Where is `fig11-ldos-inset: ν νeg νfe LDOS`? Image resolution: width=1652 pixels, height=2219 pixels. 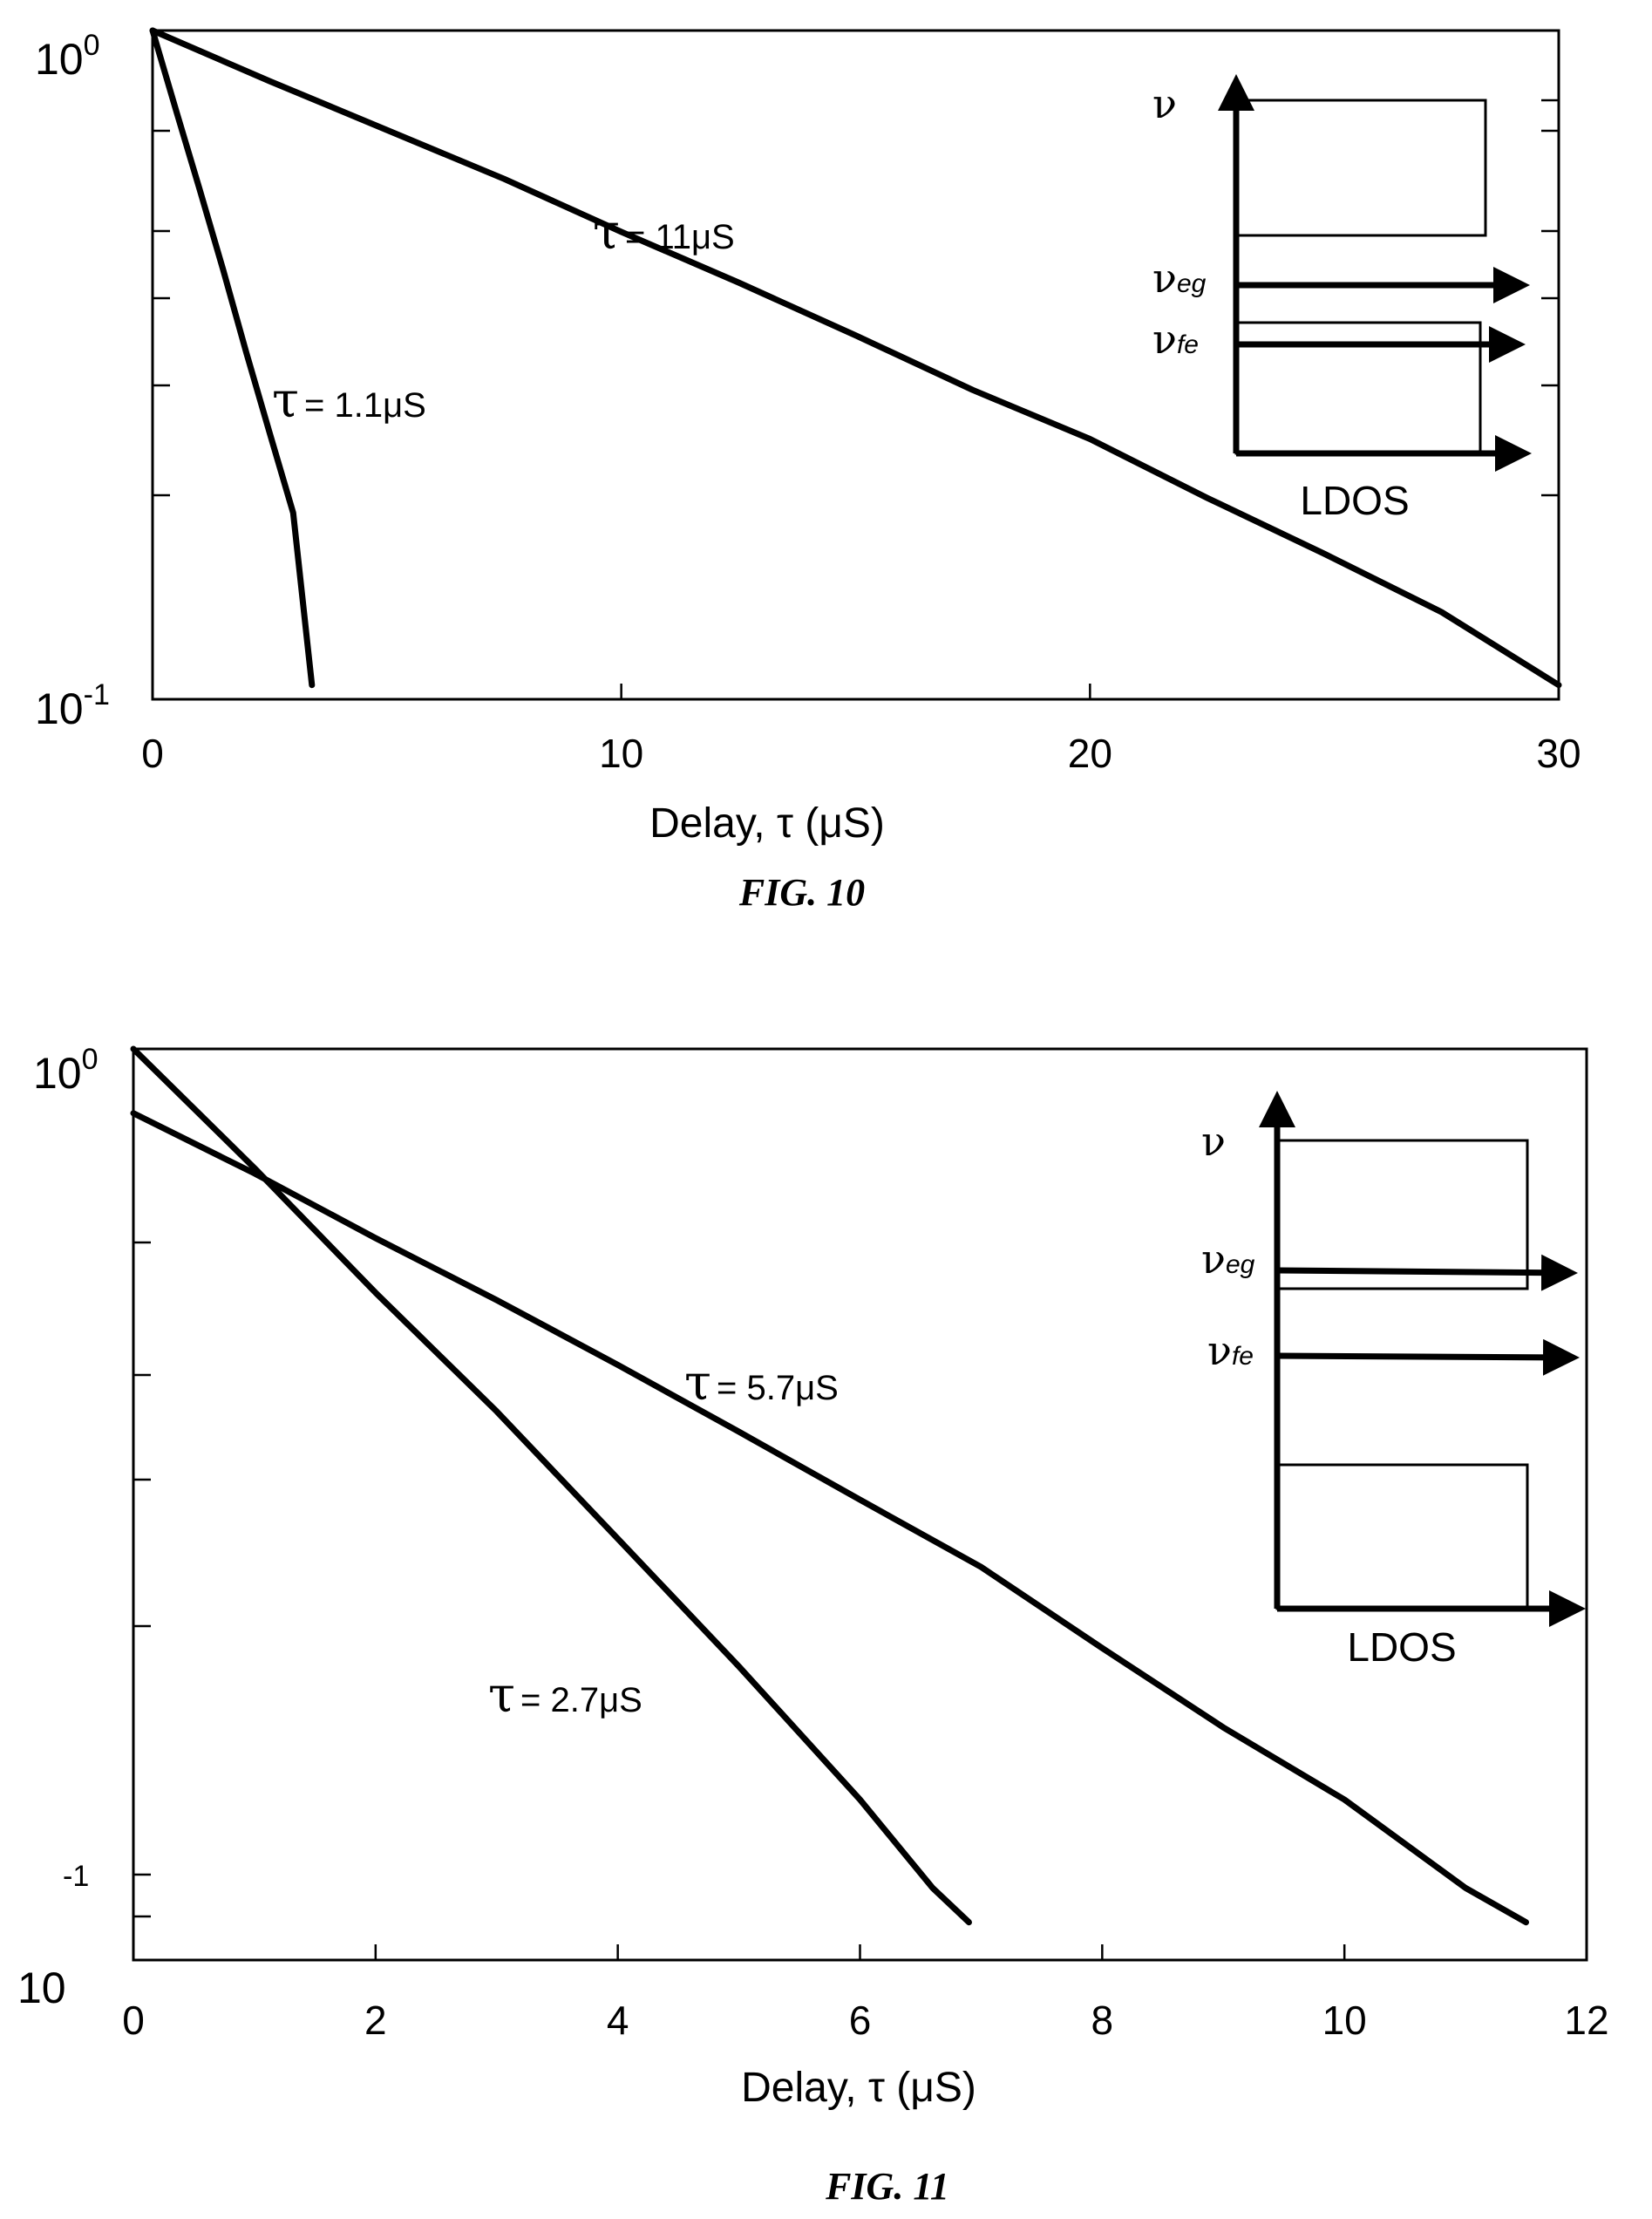
fig11-ldos-inset: ν νeg νfe LDOS is located at coordinates (1393, 1380).